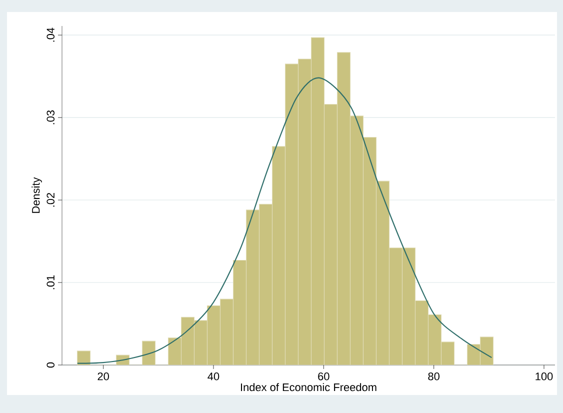 This screenshot has height=413, width=563. What do you see at coordinates (50, 35) in the screenshot?
I see `y-tick-label: .04` at bounding box center [50, 35].